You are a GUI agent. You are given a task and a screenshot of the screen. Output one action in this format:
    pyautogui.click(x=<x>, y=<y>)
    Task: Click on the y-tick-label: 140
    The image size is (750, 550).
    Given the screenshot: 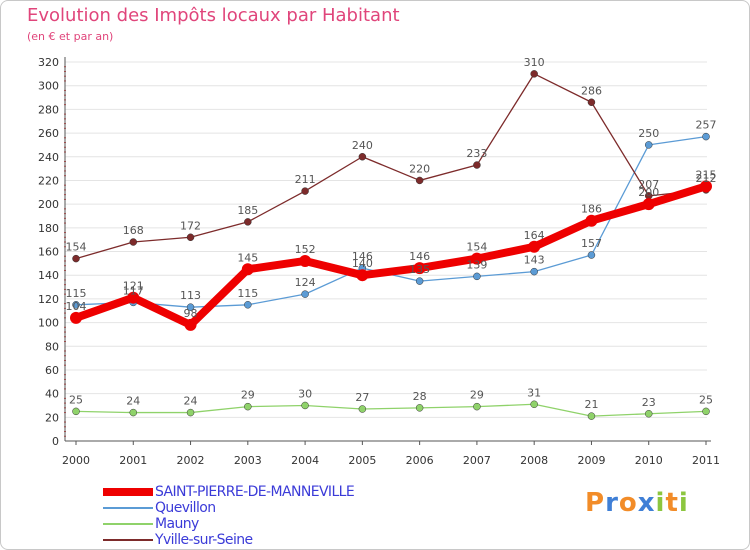 What is the action you would take?
    pyautogui.click(x=48, y=275)
    